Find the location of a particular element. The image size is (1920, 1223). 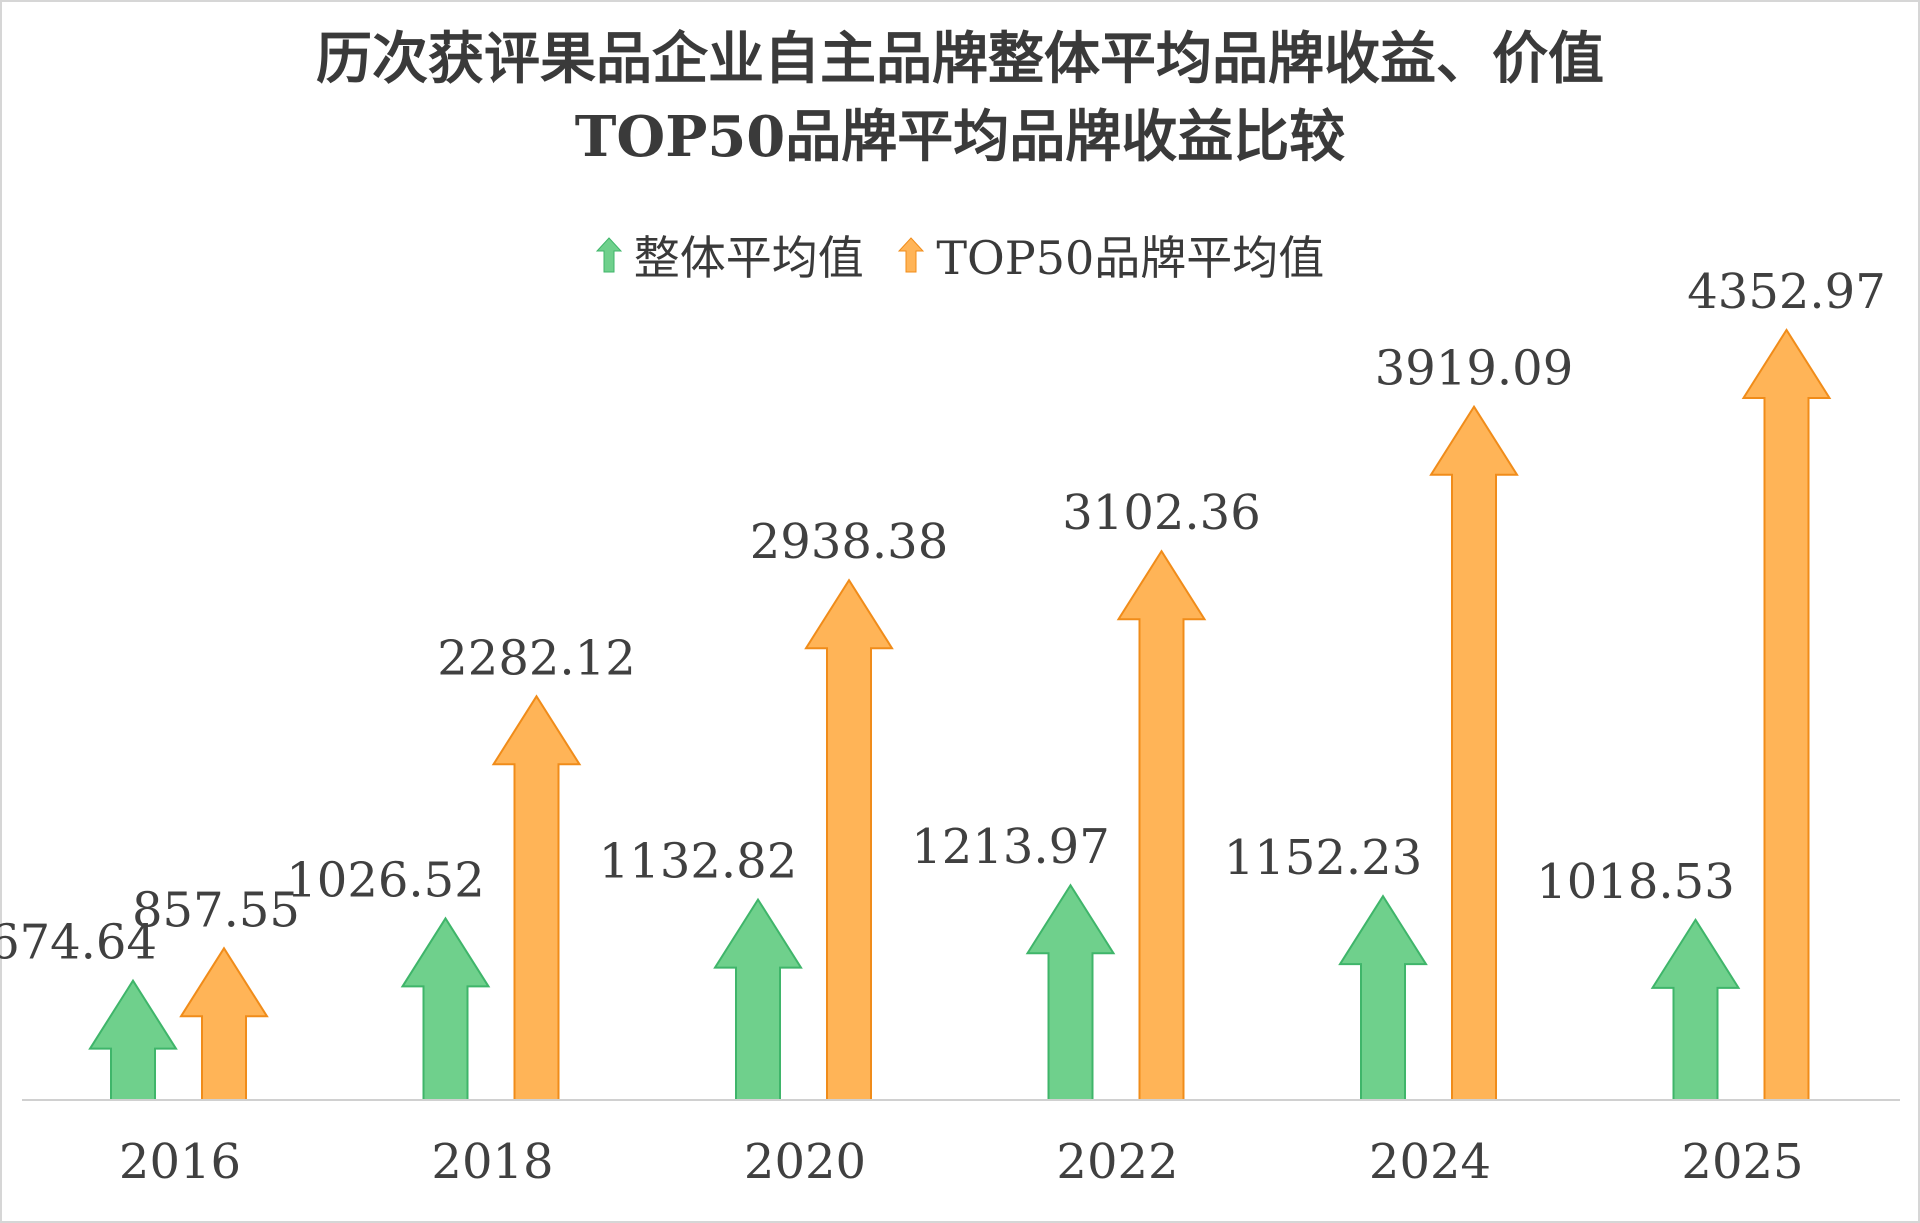

legend-label-top50: TOP50品牌平均值 is located at coordinates (1130, 258).